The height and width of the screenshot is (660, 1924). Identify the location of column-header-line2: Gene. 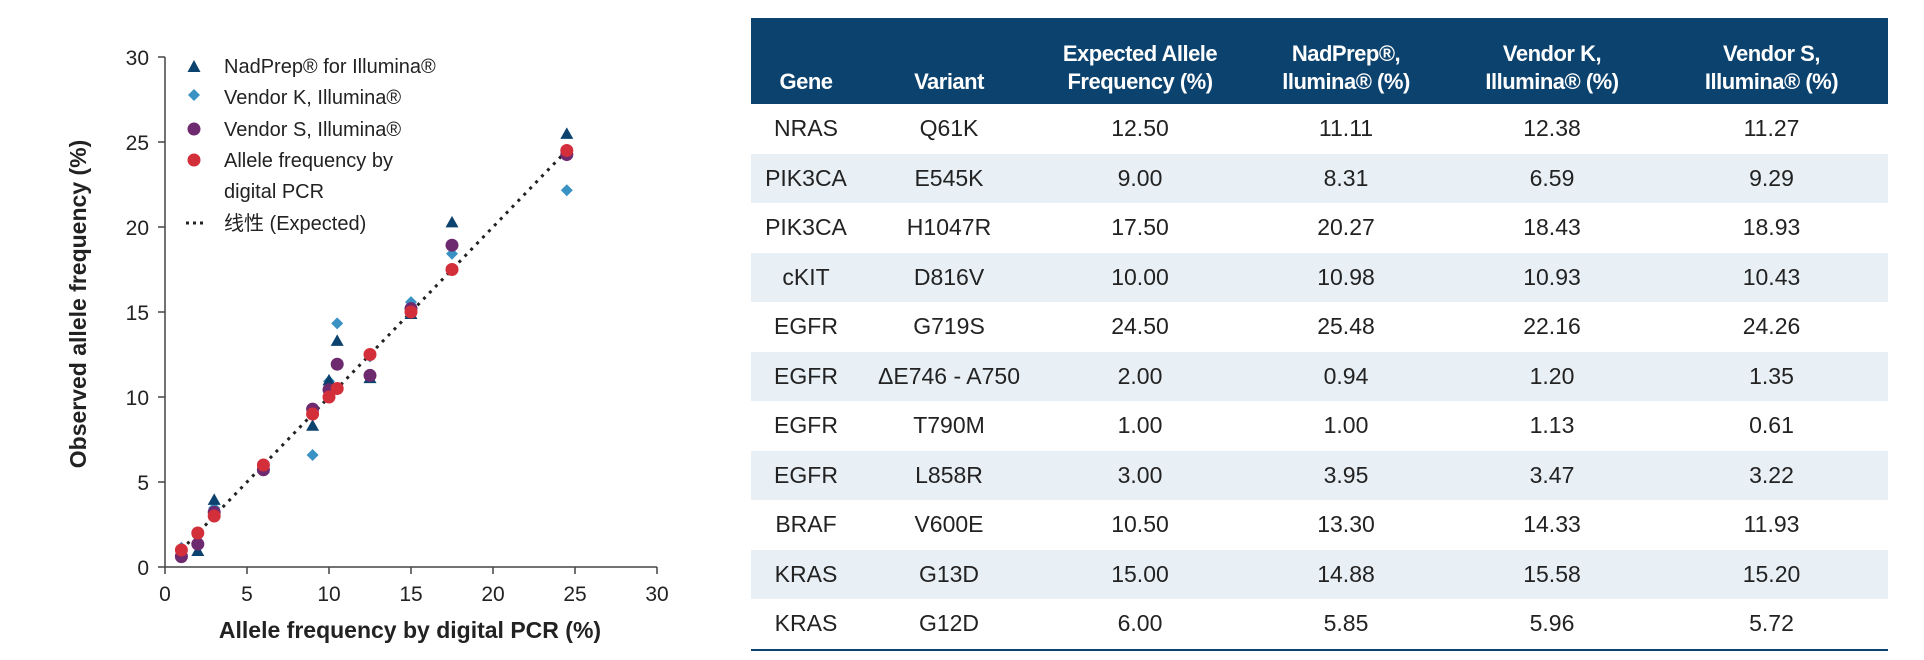
(806, 81).